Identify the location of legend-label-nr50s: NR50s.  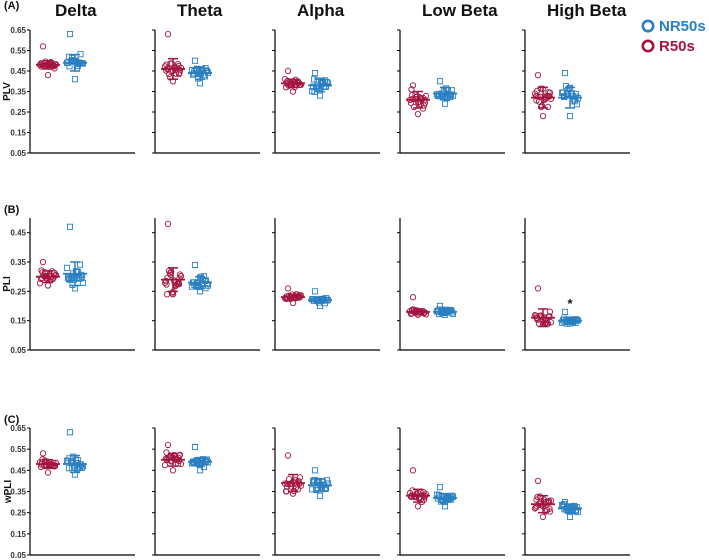
(682, 26).